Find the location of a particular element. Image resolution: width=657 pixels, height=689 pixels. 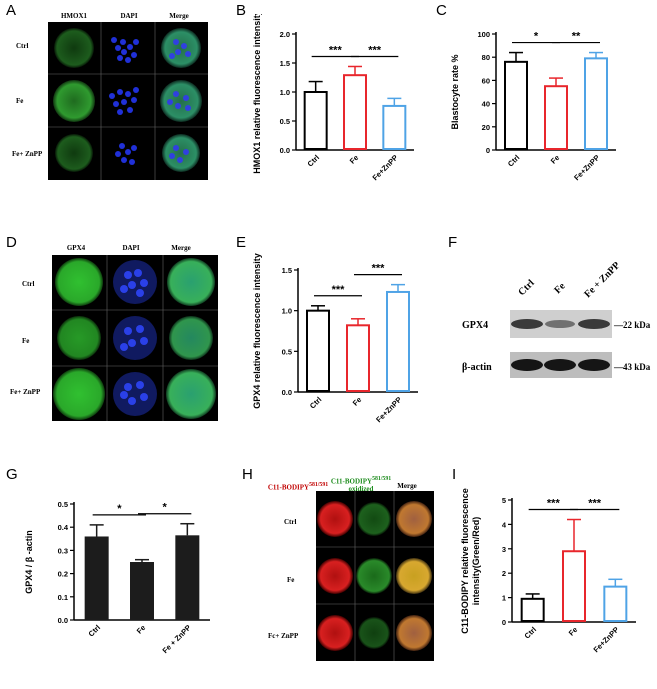

kda-label-22: —22 kDa is located at coordinates (632, 325).